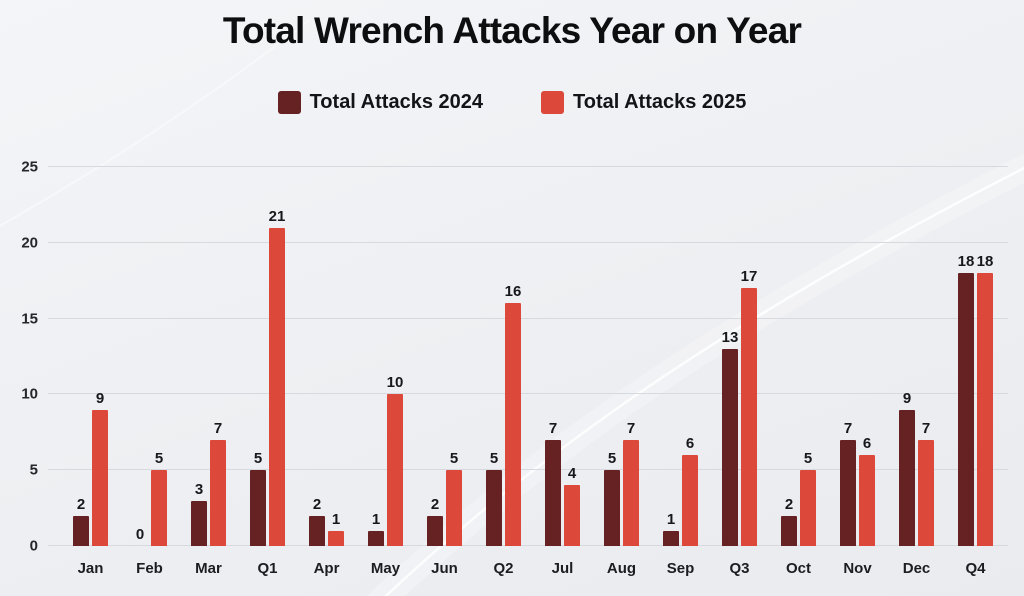 The height and width of the screenshot is (596, 1024). What do you see at coordinates (289, 102) in the screenshot?
I see `legend-swatch` at bounding box center [289, 102].